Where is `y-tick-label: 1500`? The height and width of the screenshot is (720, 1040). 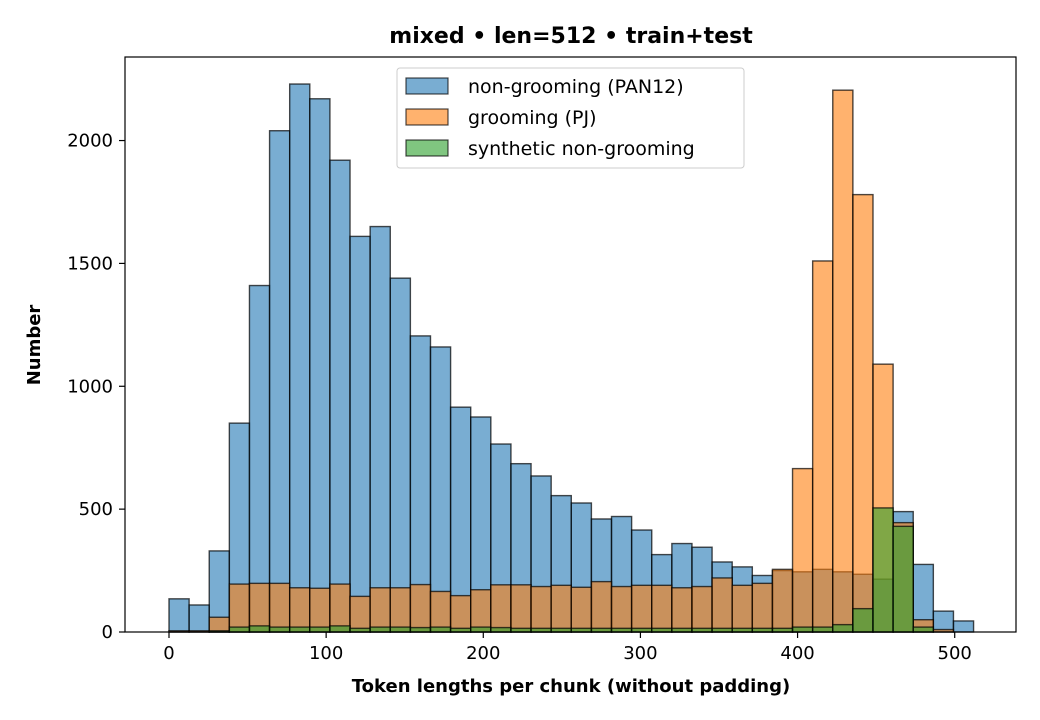
y-tick-label: 1500 is located at coordinates (90, 263).